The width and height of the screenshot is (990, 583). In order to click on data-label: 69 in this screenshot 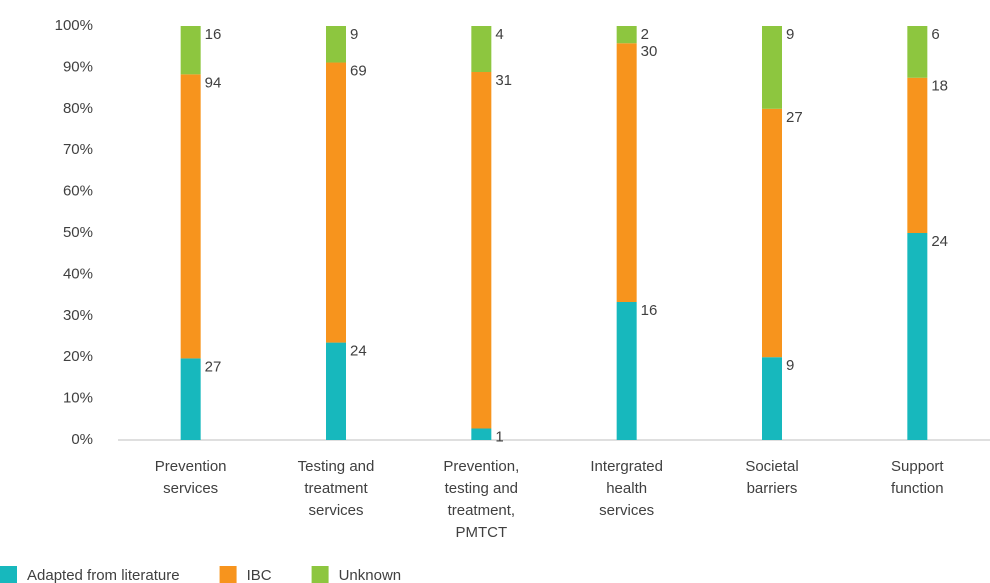, I will do `click(358, 70)`.